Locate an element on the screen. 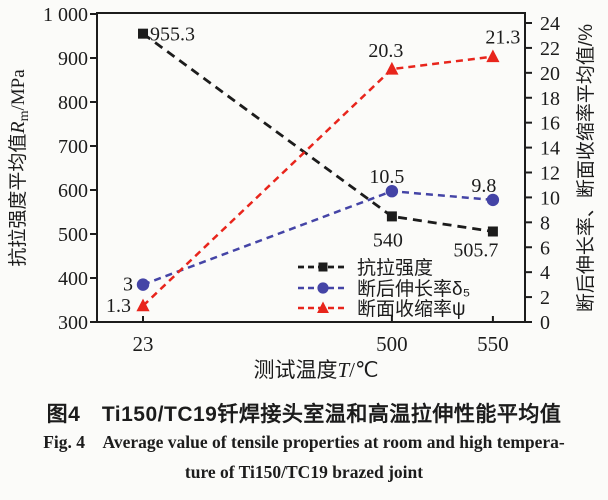 The width and height of the screenshot is (608, 500). caption-chinese: 图4 Ti150/TC19钎焊接头室温和高温拉伸性能平均值 is located at coordinates (304, 414).